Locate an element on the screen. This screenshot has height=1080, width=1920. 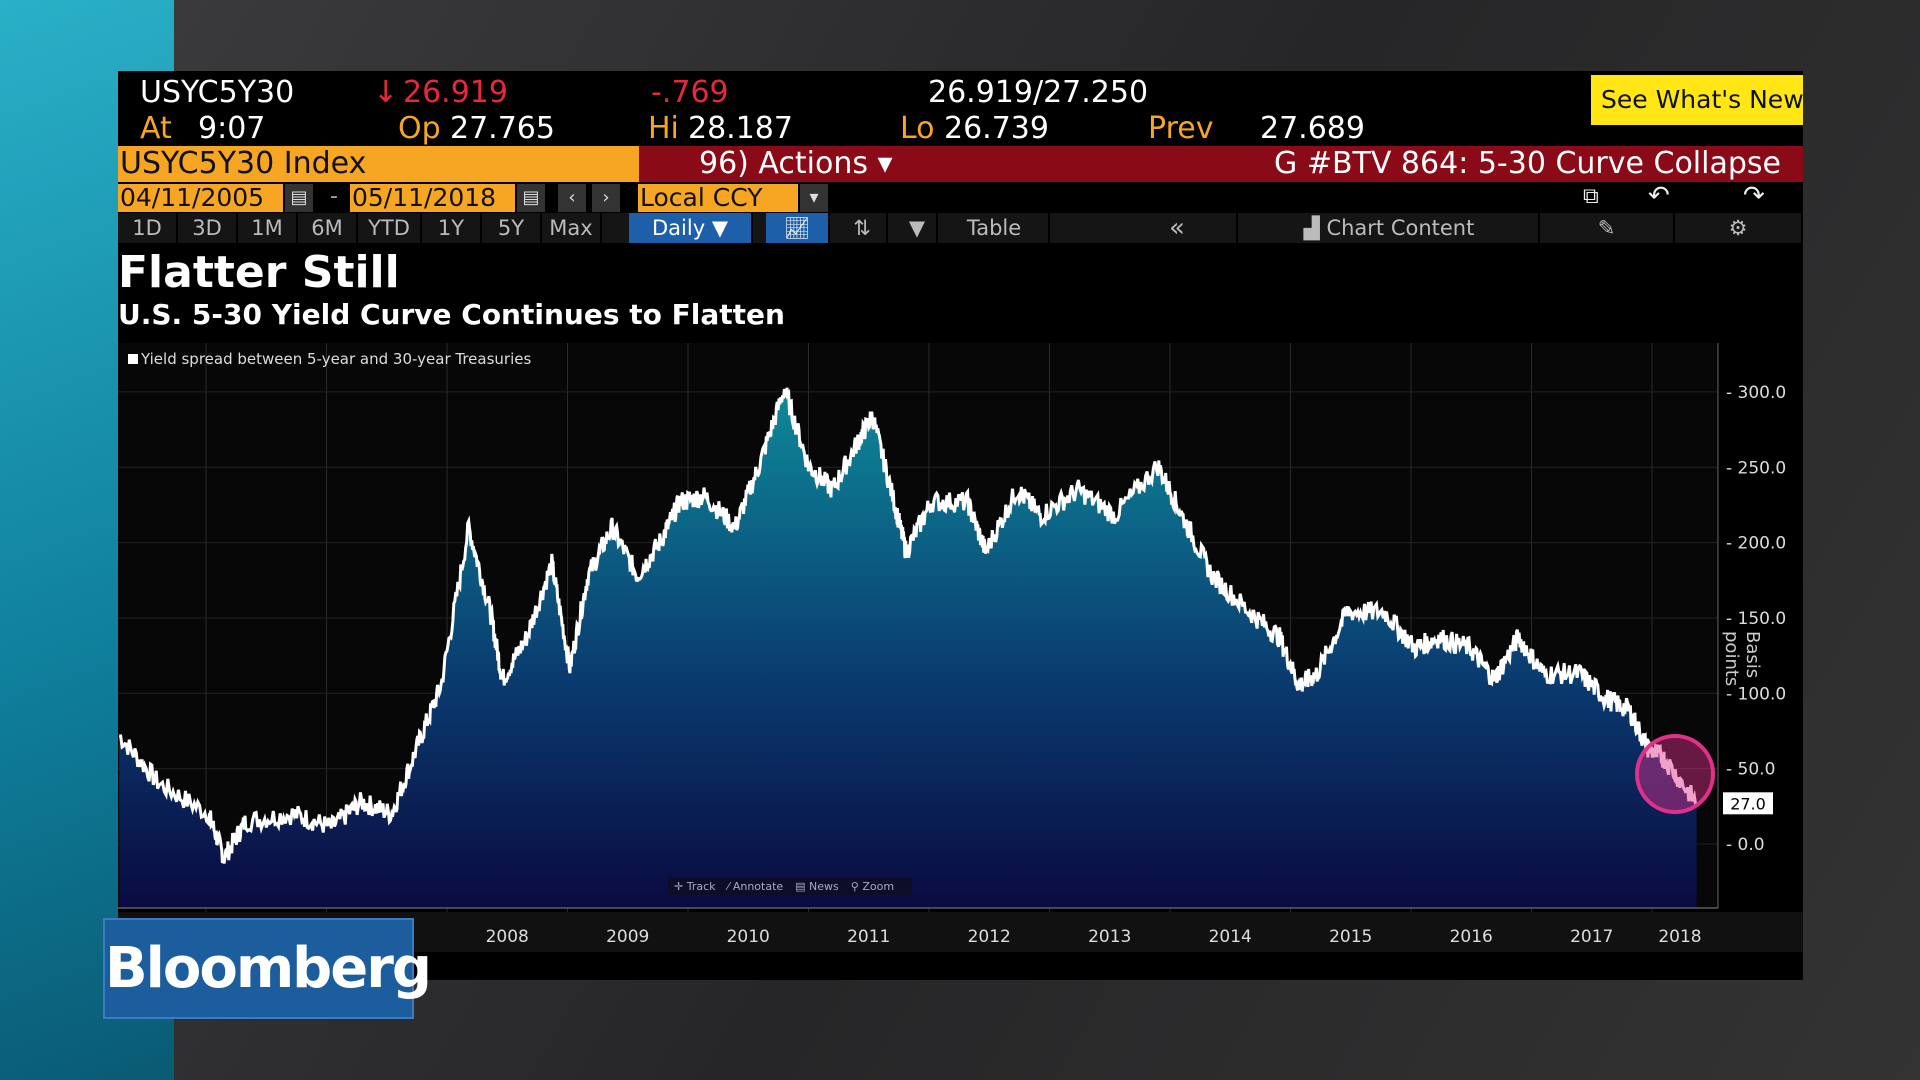
news-tool: ▤ News is located at coordinates (817, 886).